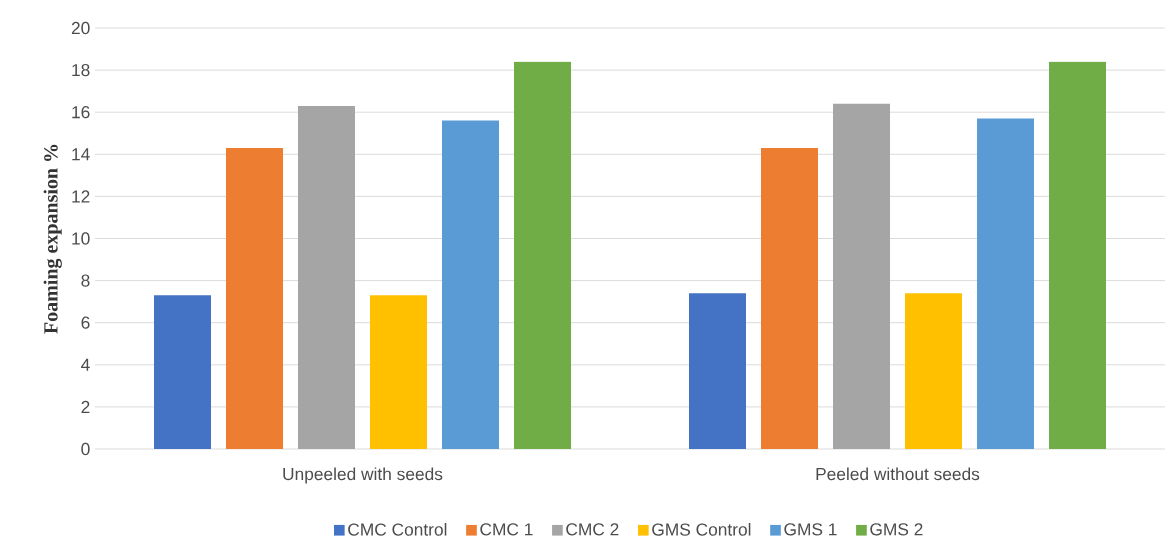  Describe the element at coordinates (810, 529) in the screenshot. I see `legend-label: GMS 1` at that location.